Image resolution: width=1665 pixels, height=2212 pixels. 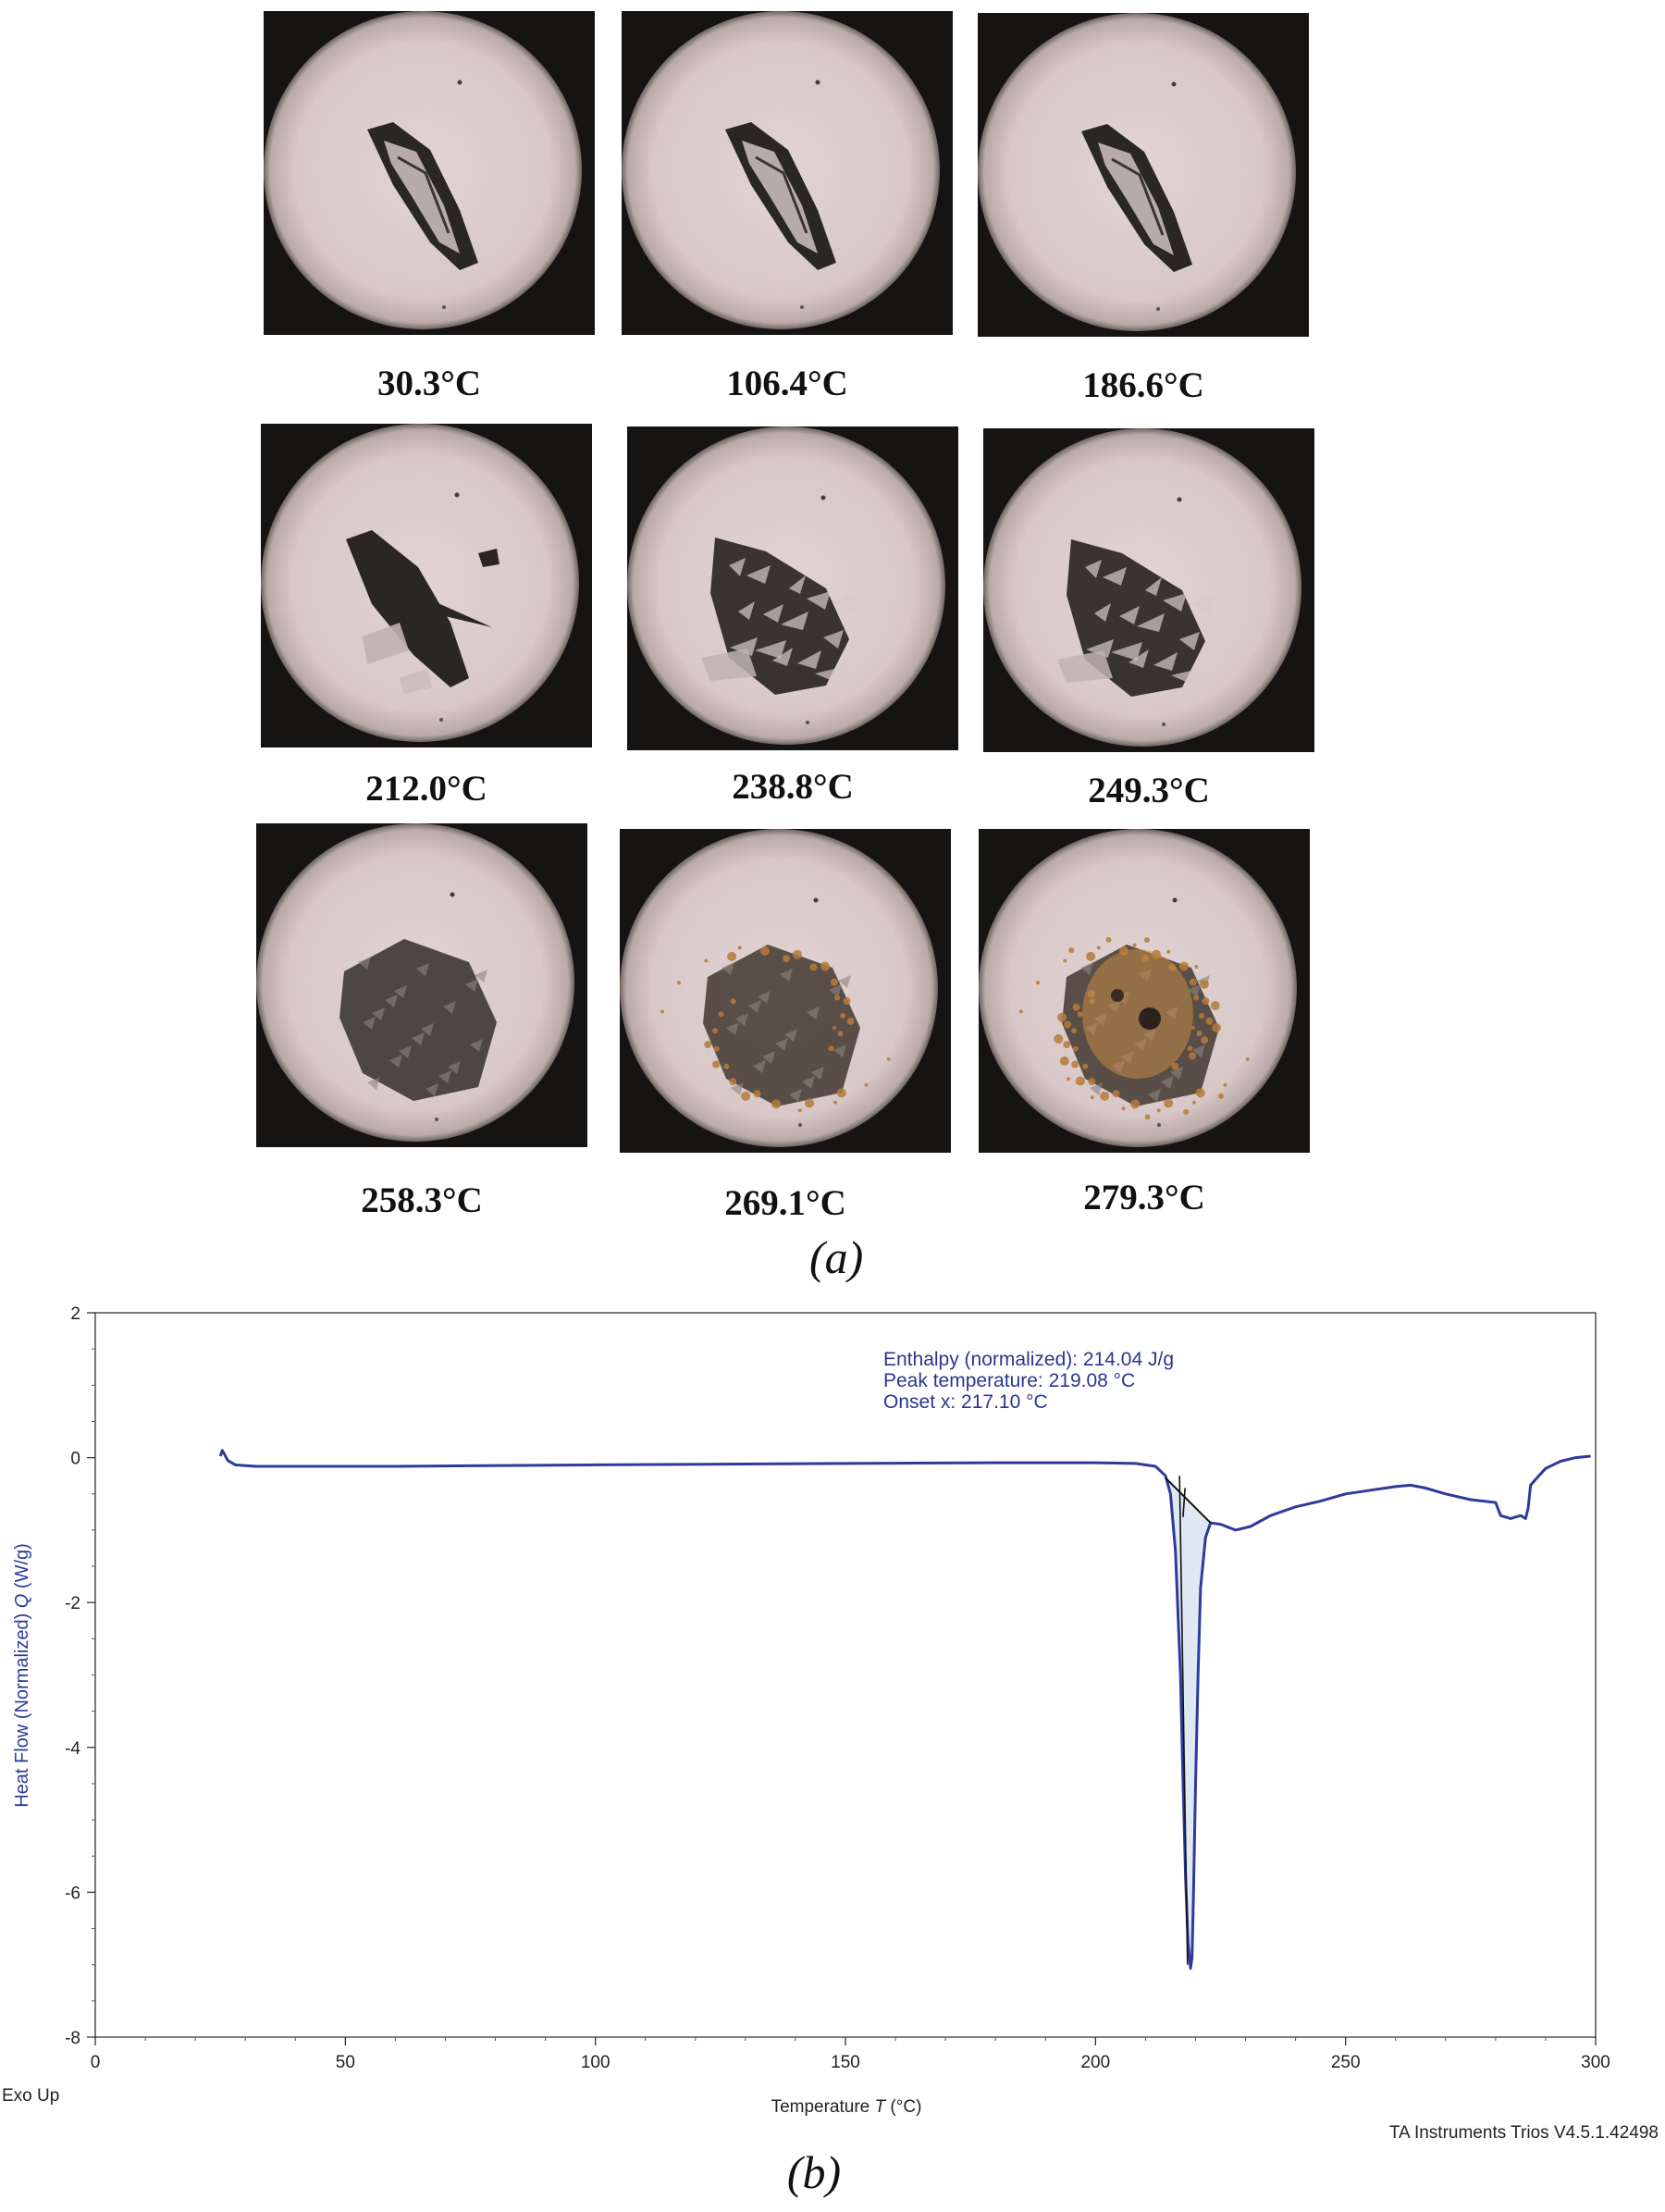 What do you see at coordinates (847, 2107) in the screenshot?
I see `x-axis-label: Temperature T (°C)` at bounding box center [847, 2107].